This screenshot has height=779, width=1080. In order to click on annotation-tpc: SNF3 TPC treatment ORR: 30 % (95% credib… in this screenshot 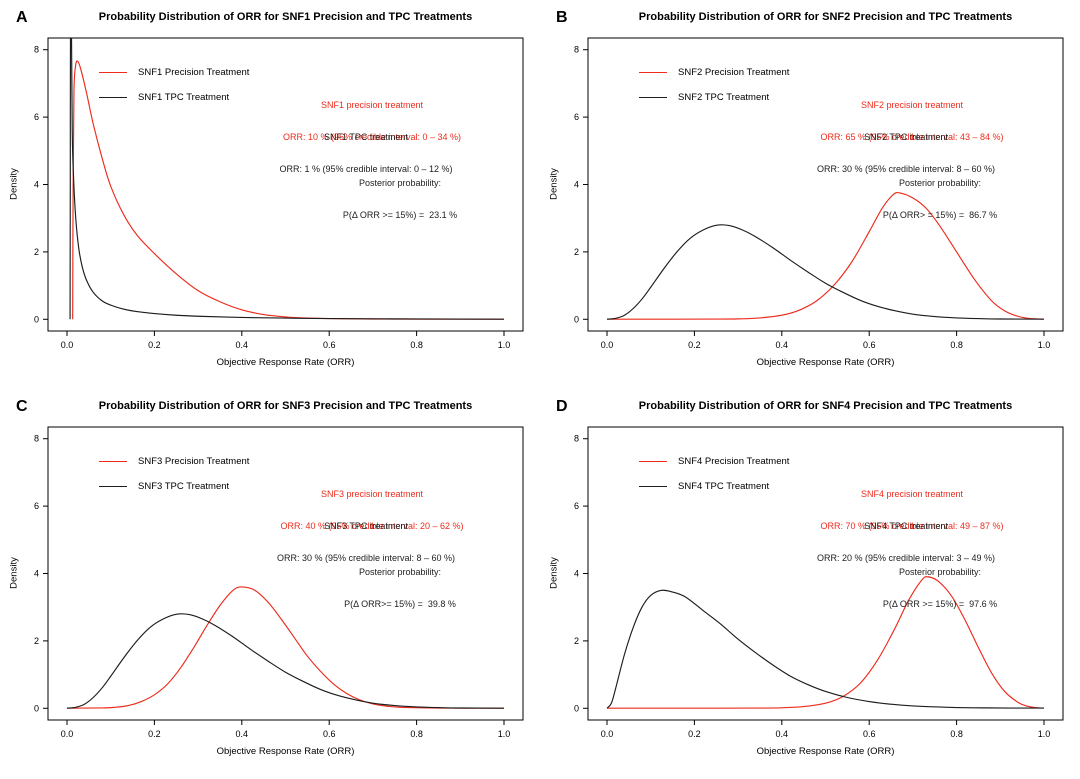, I will do `click(366, 542)`.